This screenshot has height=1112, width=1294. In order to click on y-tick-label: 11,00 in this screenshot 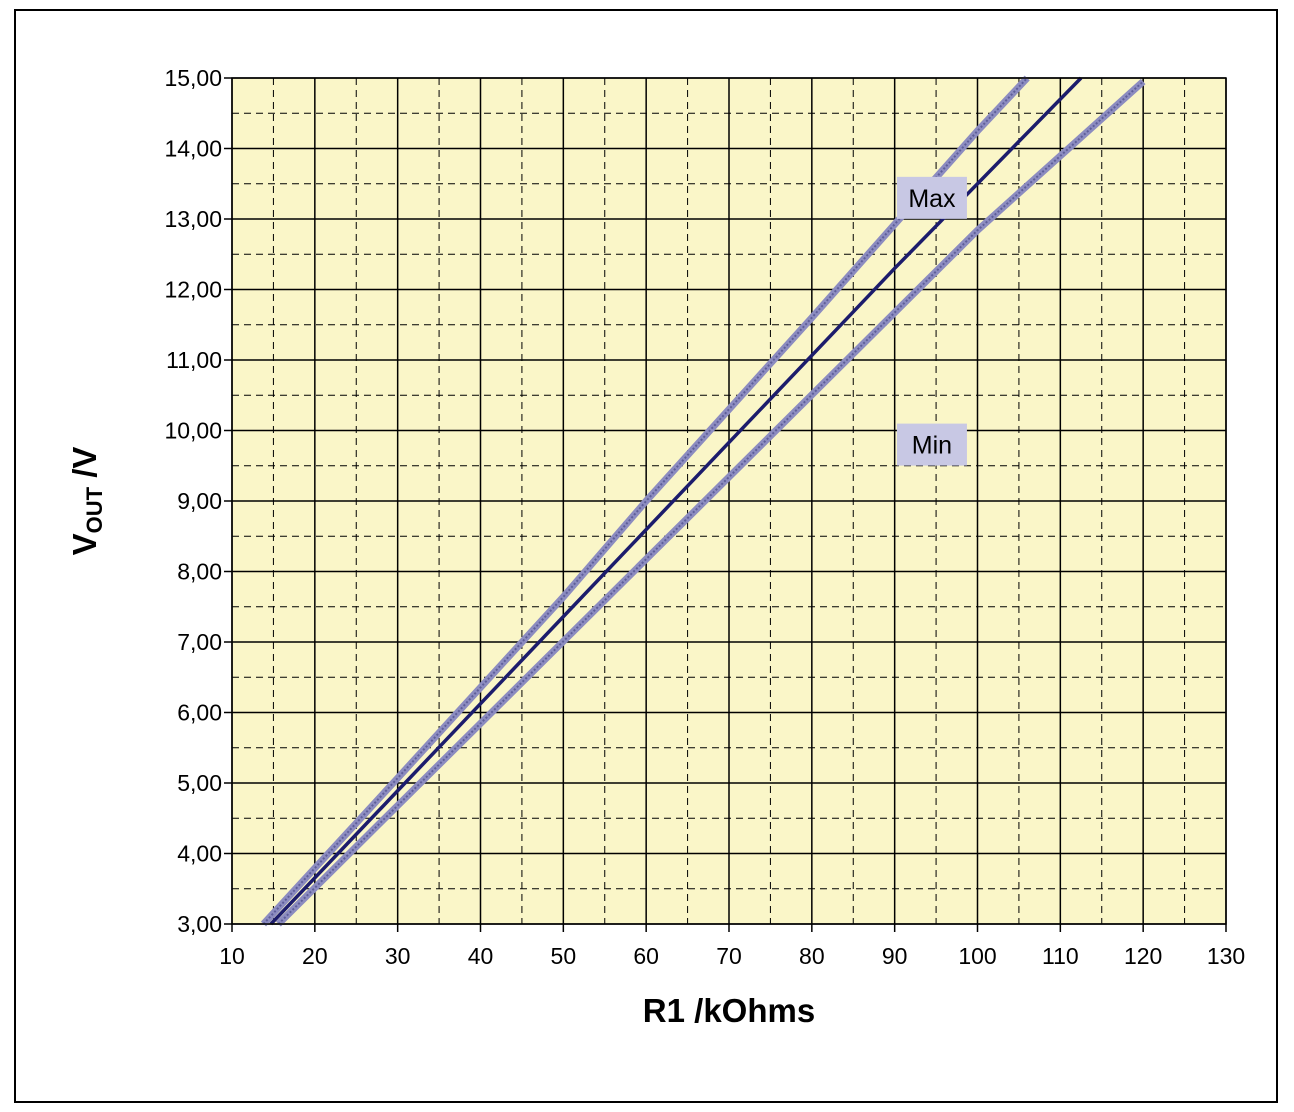, I will do `click(194, 360)`.